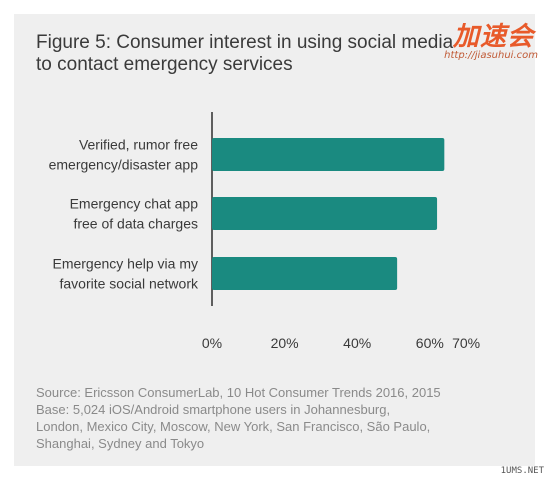  I want to click on category-label-1-line-2: emergency/disaster app, so click(124, 165).